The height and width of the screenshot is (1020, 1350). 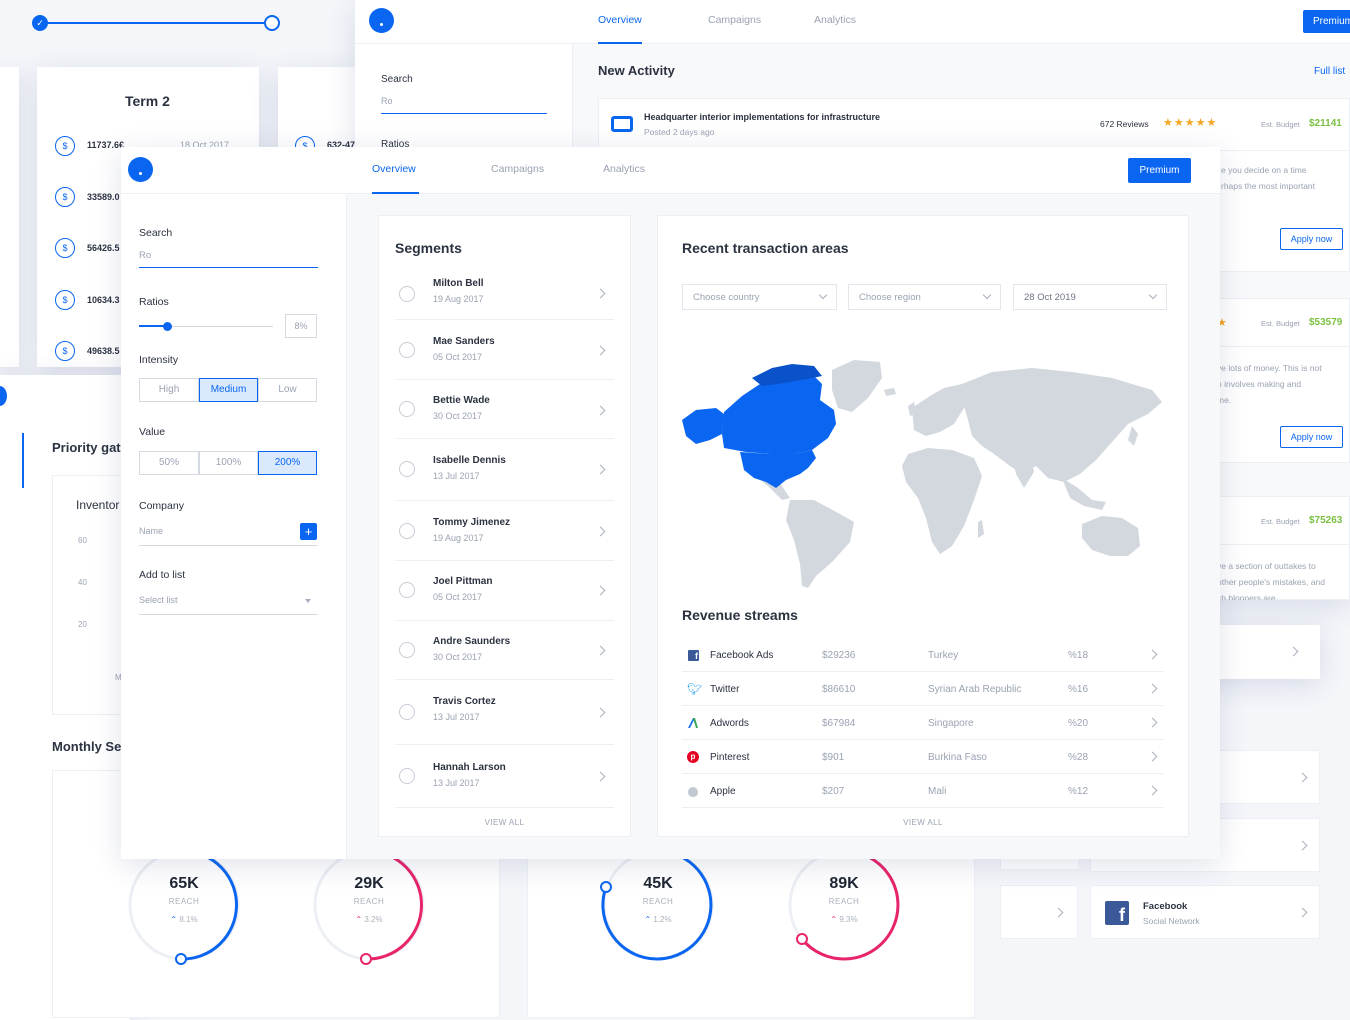 I want to click on list-item: Hannah Larson 13 Jul 2017, so click(x=504, y=776).